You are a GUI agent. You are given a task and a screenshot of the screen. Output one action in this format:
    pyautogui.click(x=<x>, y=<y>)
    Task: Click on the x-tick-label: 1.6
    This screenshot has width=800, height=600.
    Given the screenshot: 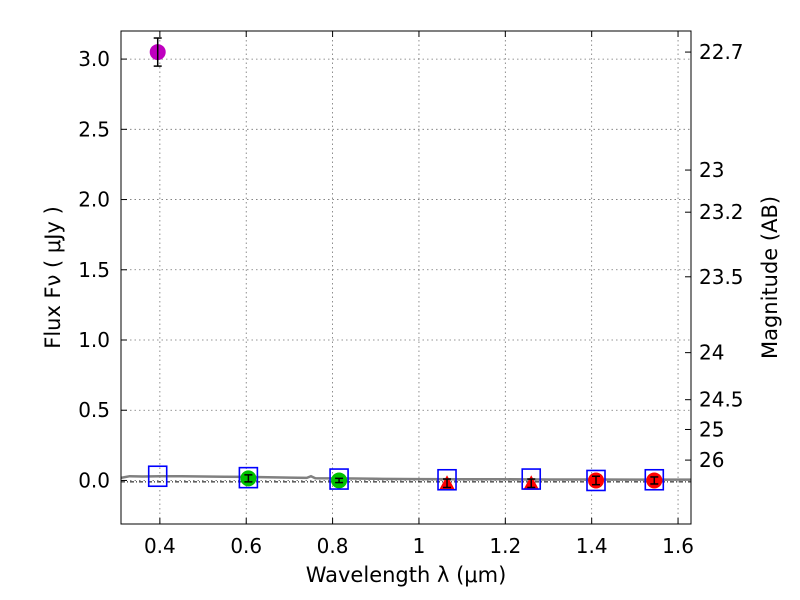 What is the action you would take?
    pyautogui.click(x=678, y=546)
    